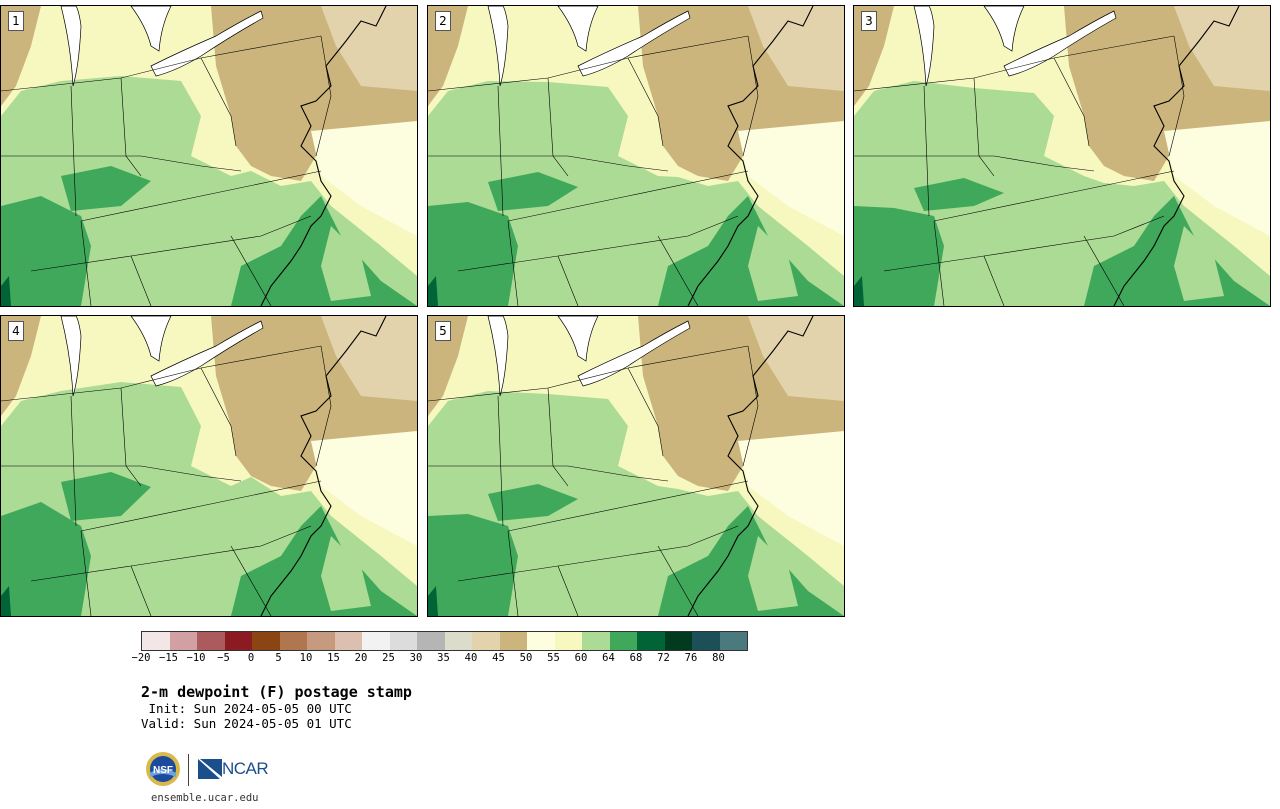  I want to click on colorbar-tick-label: 55, so click(553, 658).